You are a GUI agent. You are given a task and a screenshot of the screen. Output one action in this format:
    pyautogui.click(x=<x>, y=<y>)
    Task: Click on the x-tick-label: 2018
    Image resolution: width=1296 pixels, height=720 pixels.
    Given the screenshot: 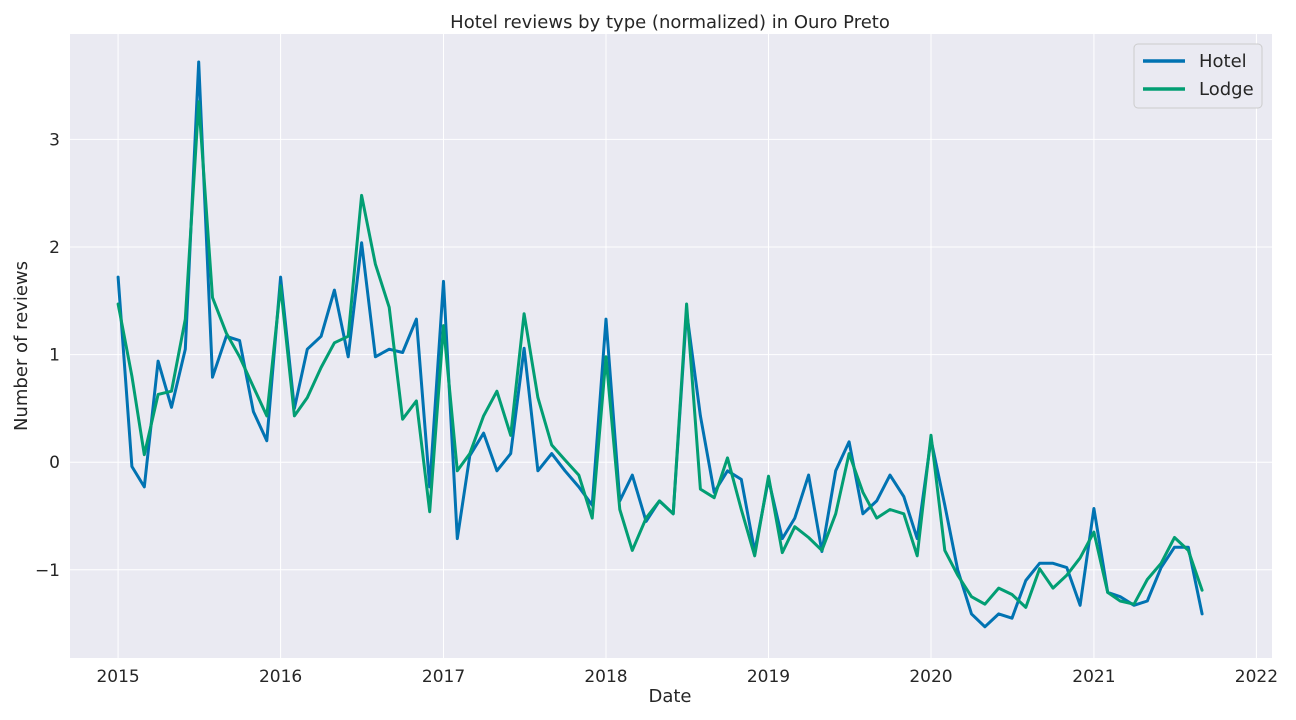 What is the action you would take?
    pyautogui.click(x=605, y=677)
    